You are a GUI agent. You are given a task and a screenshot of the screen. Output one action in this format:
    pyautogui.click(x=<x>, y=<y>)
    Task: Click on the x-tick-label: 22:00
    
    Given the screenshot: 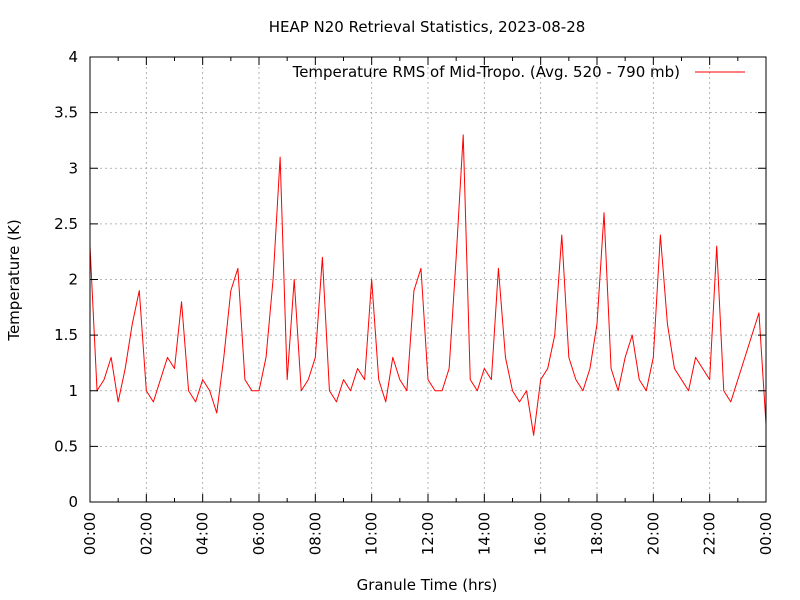 What is the action you would take?
    pyautogui.click(x=710, y=533)
    